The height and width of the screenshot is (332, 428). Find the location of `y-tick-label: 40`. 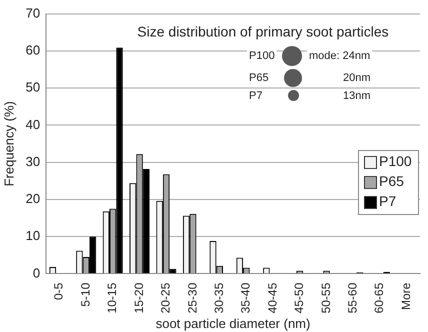

y-tick-label: 40 is located at coordinates (33, 124).